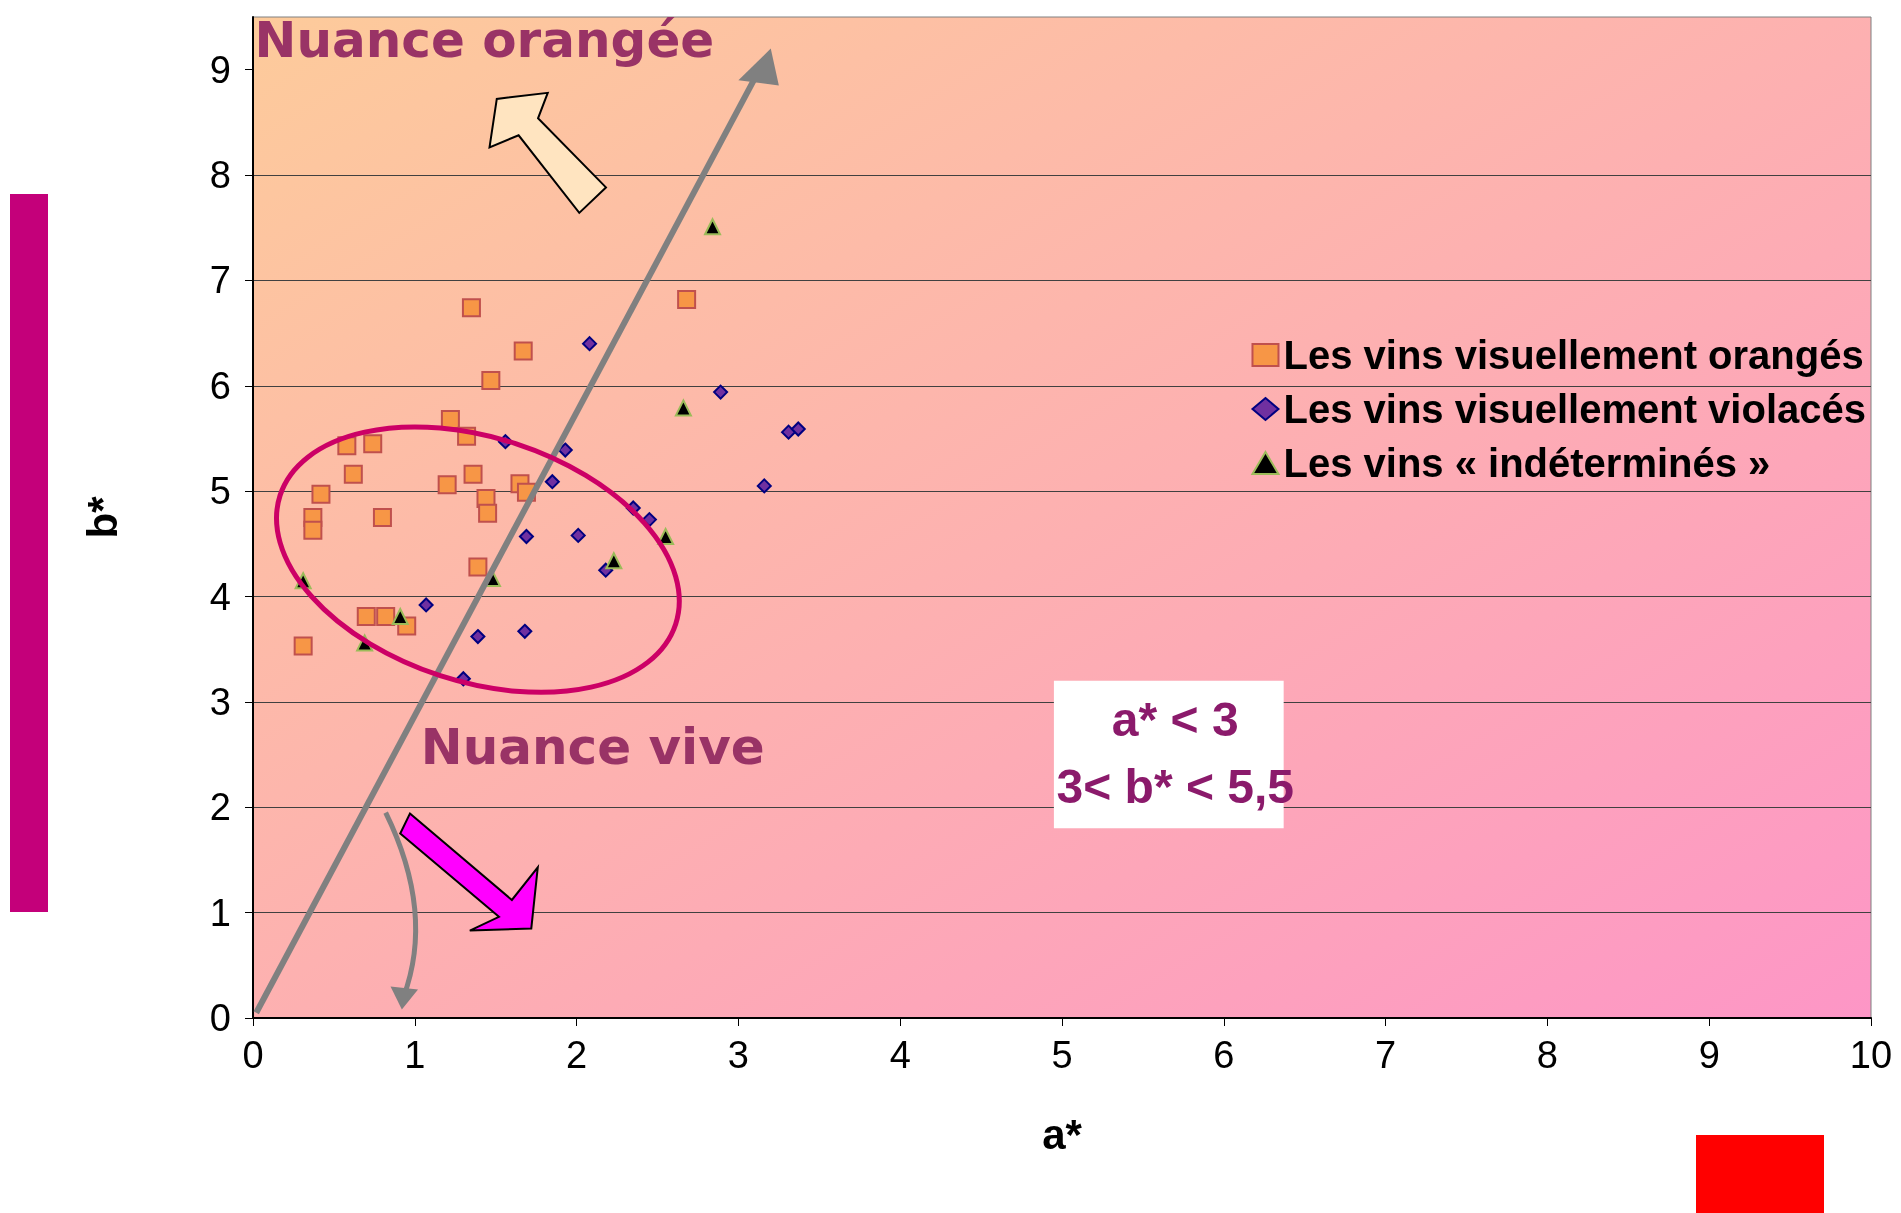 This screenshot has width=1901, height=1213. What do you see at coordinates (220, 491) in the screenshot?
I see `y-tick-label: 5` at bounding box center [220, 491].